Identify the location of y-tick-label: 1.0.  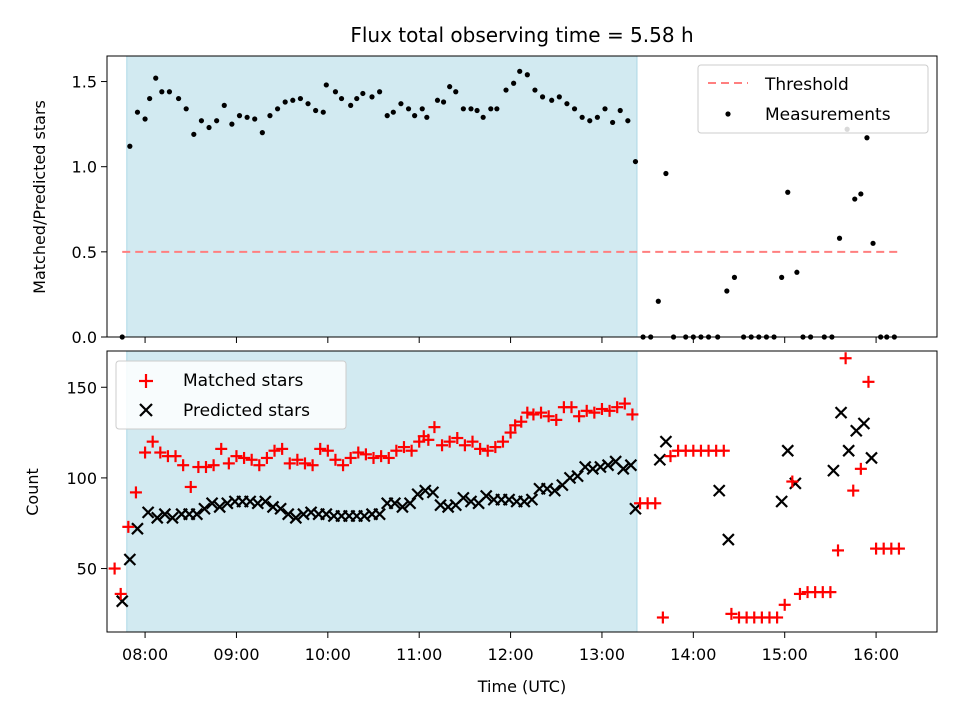
(84, 167).